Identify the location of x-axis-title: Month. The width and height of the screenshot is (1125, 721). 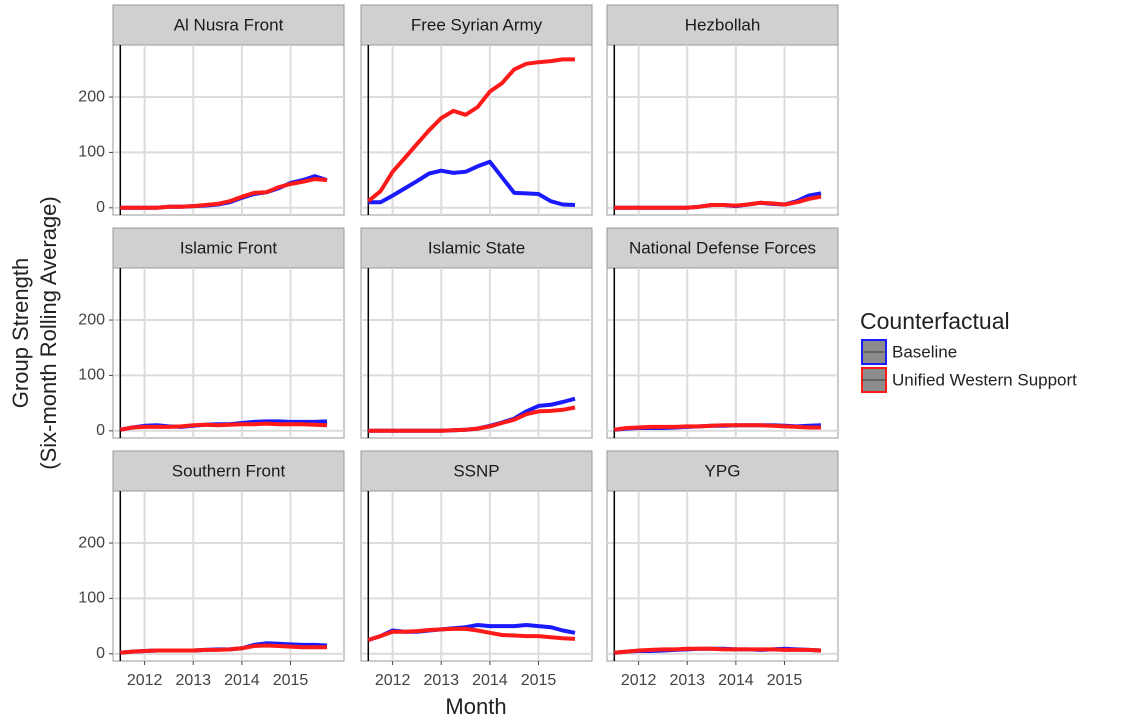
(475, 706).